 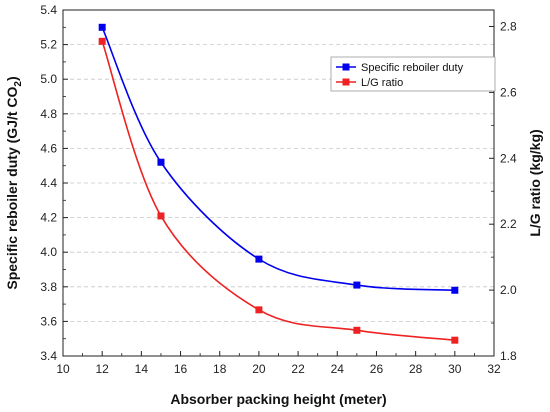 I want to click on right-axis-ticks: 1.8 2.0 2.2 2.4 2.6 2.8, so click(x=503, y=191).